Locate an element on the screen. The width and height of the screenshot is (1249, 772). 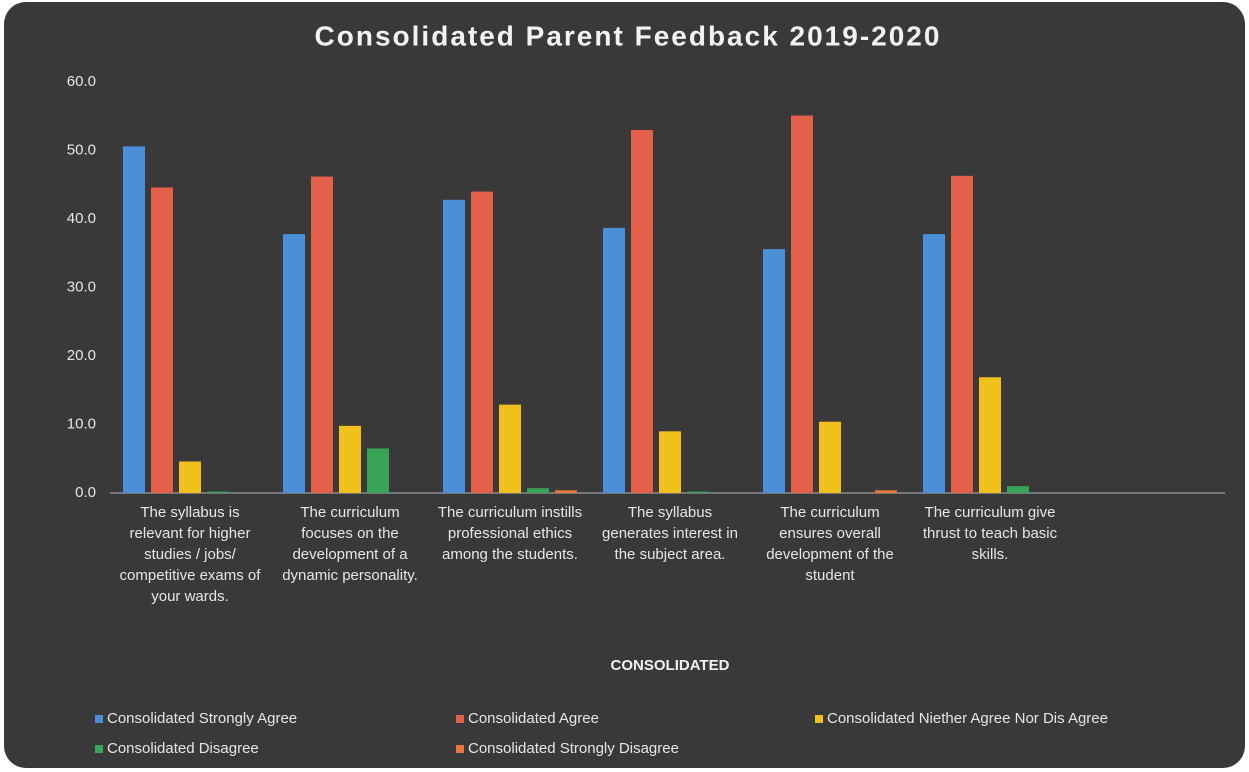
y-tick-label: 0.0 is located at coordinates (85, 492).